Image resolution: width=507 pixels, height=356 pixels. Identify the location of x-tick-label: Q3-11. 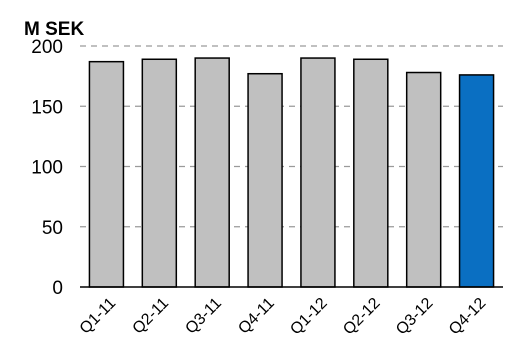
(203, 316).